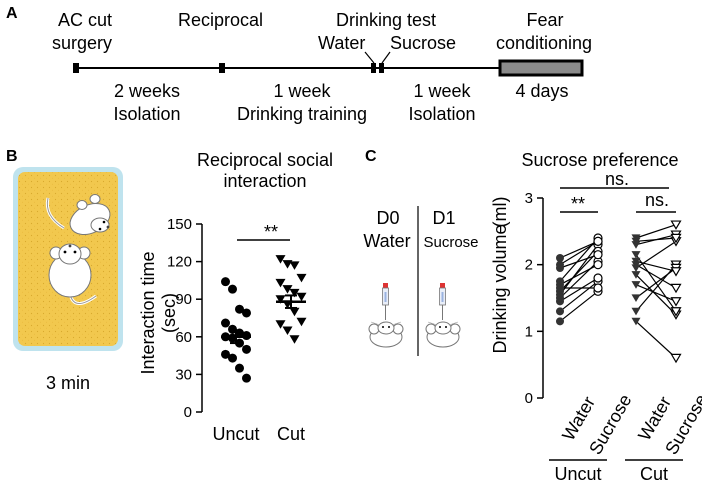  What do you see at coordinates (78, 214) in the screenshot?
I see `mouse-stranger-icon` at bounding box center [78, 214].